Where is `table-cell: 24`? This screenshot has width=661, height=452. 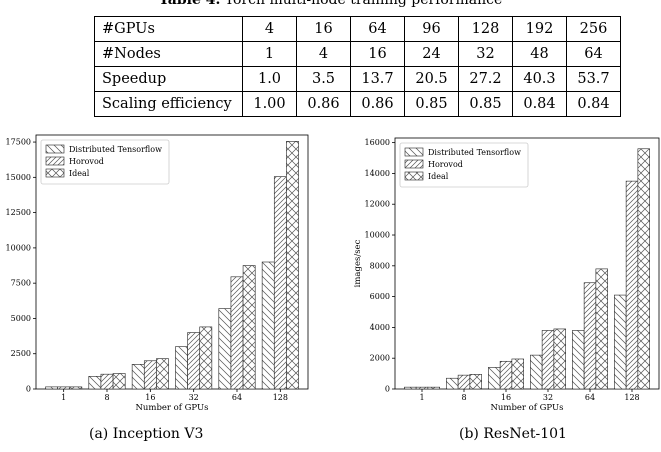
table-cell: 24 is located at coordinates (431, 54).